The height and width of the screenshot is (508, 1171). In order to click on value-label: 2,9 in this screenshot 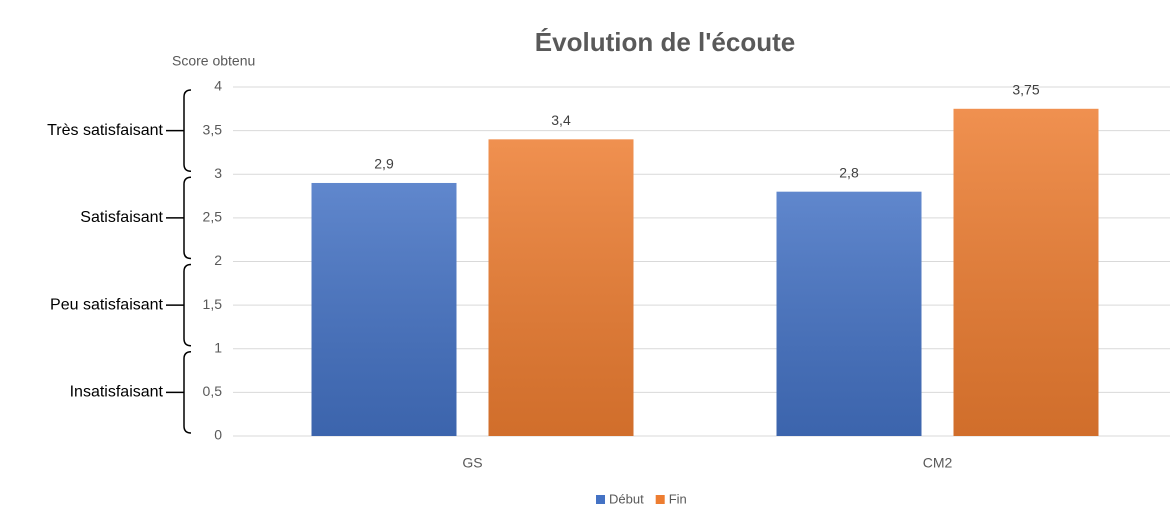, I will do `click(384, 164)`.